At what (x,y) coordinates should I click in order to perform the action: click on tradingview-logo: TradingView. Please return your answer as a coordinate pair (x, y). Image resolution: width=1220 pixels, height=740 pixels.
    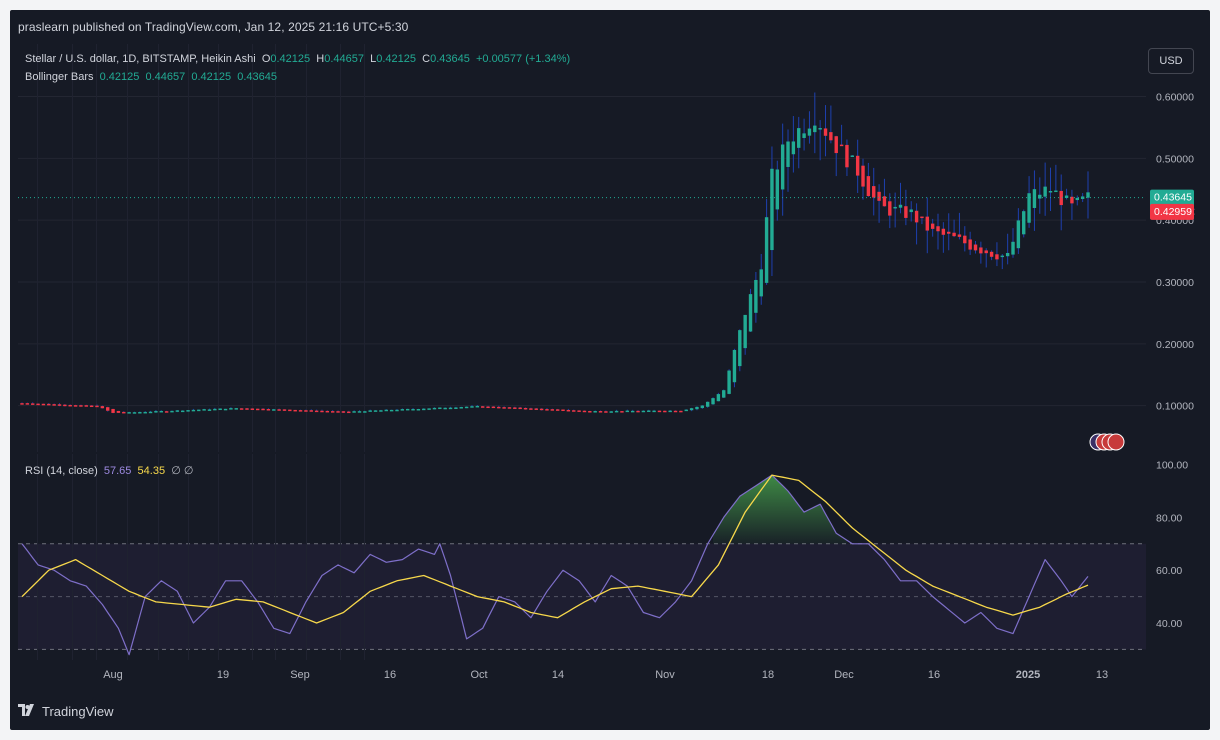
    Looking at the image, I should click on (66, 711).